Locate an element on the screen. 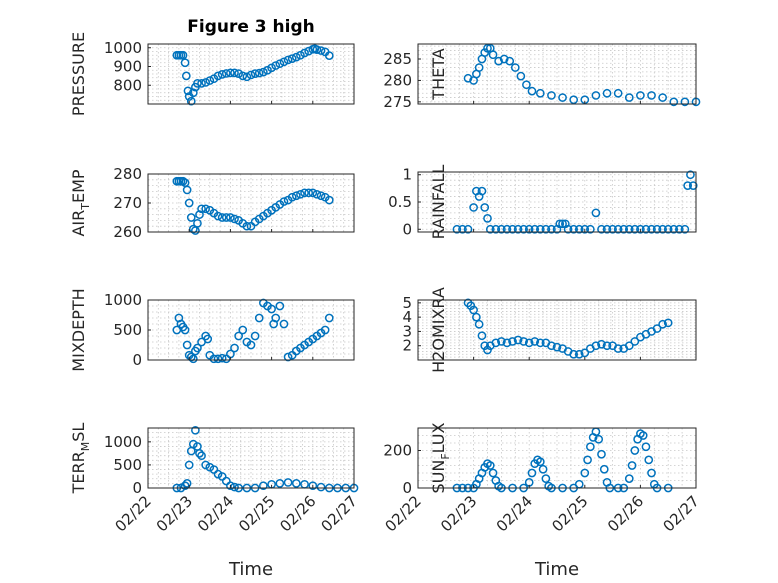 The width and height of the screenshot is (778, 583). y-axis-label: RAINFALL is located at coordinates (438, 202).